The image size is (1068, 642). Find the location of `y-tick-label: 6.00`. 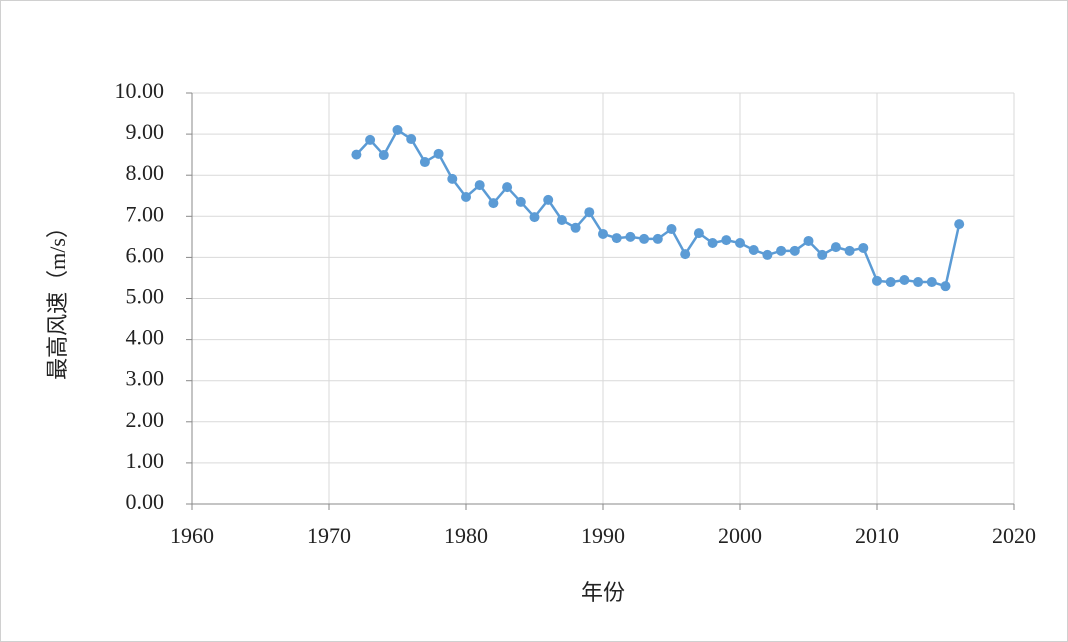

y-tick-label: 6.00 is located at coordinates (145, 254).